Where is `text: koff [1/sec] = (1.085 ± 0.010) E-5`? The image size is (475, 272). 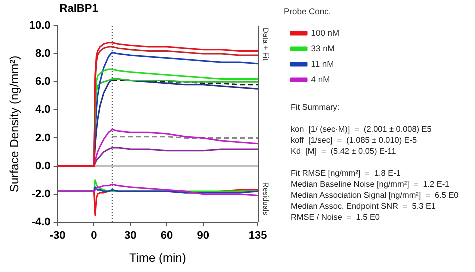
text: koff [1/sec] = (1.085 ± 0.010) E-5 is located at coordinates (354, 140).